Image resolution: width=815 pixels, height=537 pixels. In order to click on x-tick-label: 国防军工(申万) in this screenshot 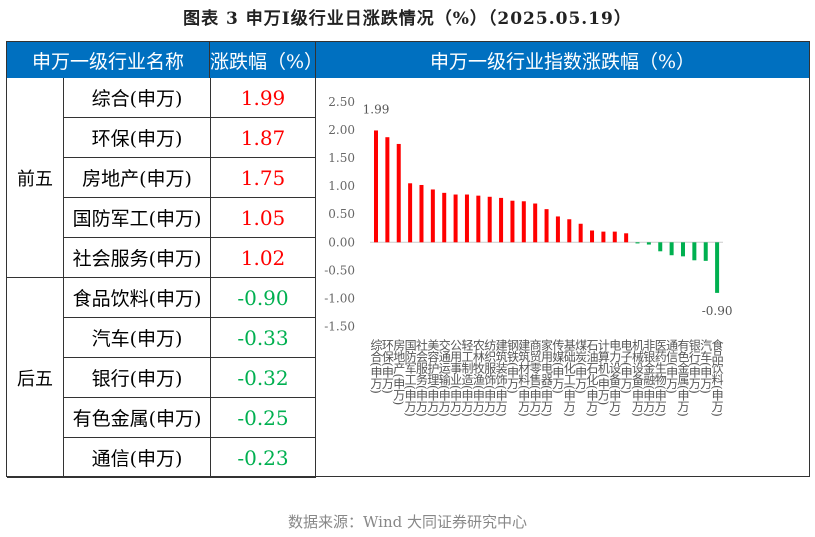, I will do `click(410, 378)`.